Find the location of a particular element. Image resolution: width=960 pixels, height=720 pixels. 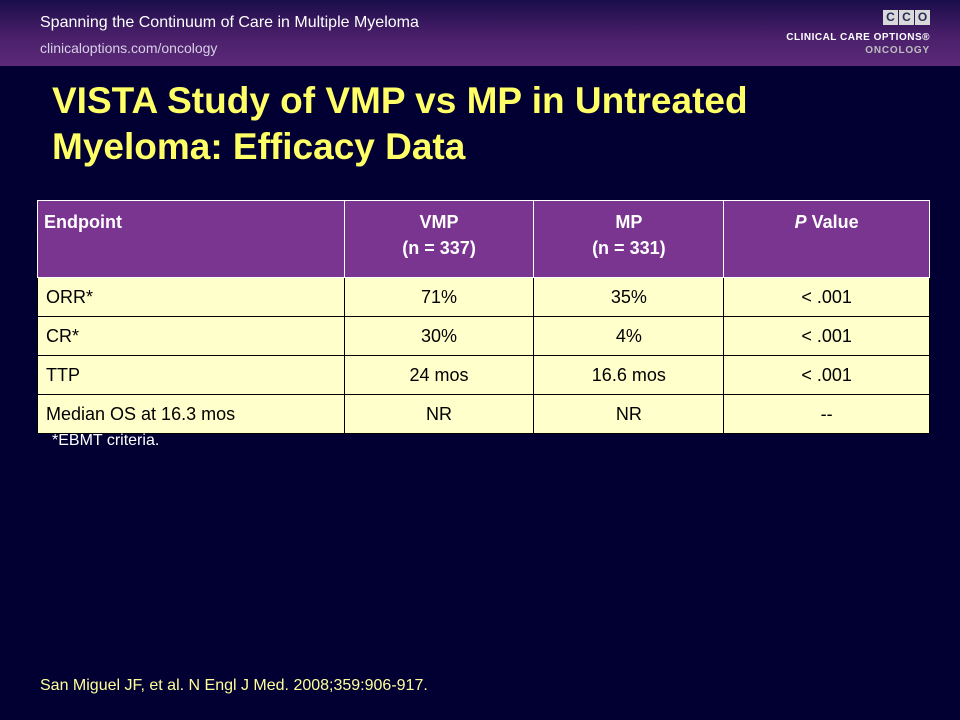

footnote: *EBMT criteria. is located at coordinates (106, 440).